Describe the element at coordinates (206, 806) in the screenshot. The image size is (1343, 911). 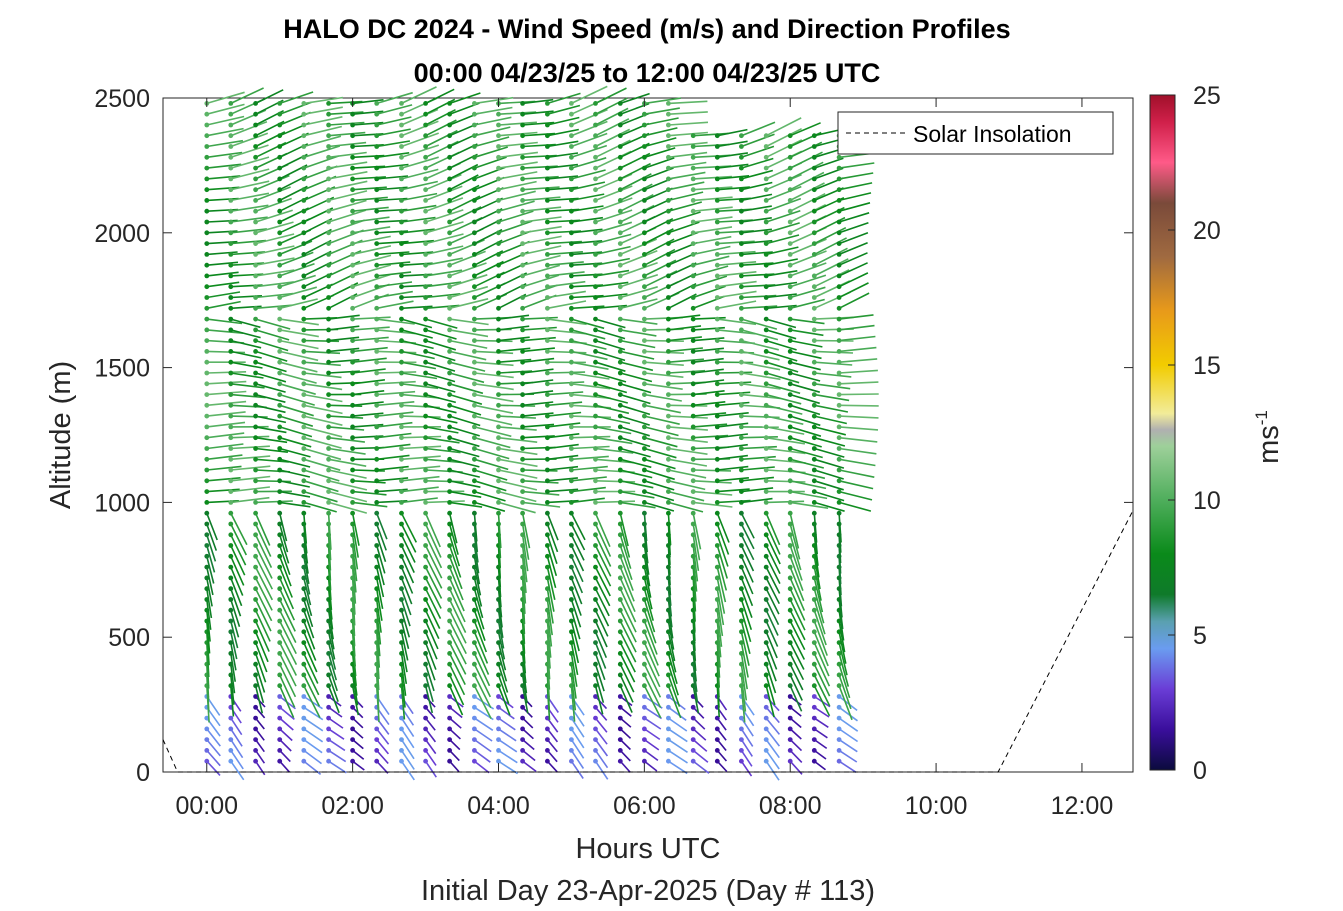
I see `x-tick-label: 00:00` at that location.